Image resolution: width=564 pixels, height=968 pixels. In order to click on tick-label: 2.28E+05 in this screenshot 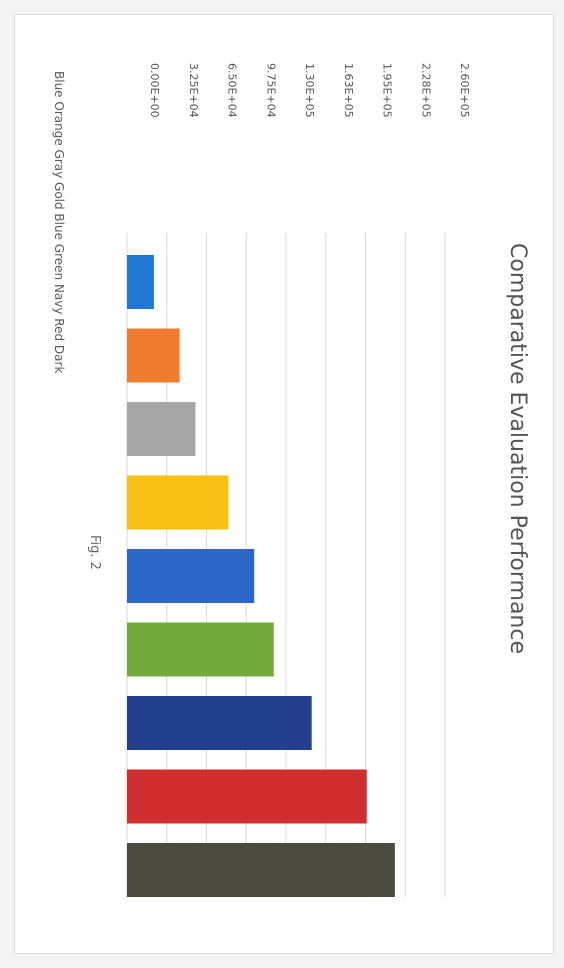, I will do `click(425, 90)`.